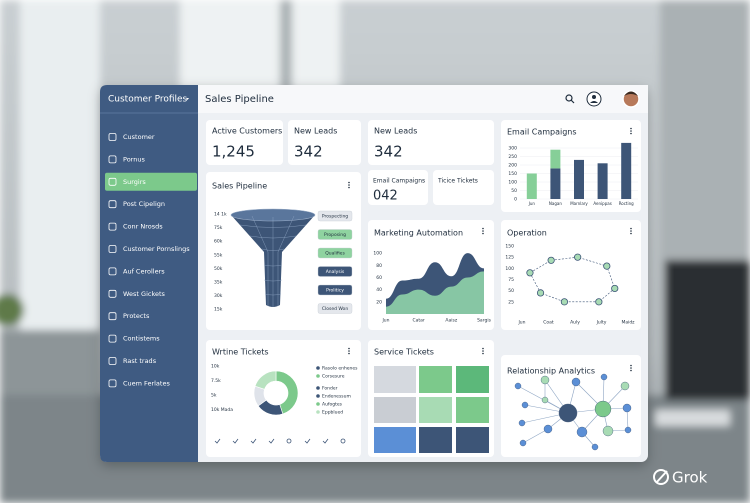  What do you see at coordinates (140, 361) in the screenshot?
I see `nav-item: Rast trads` at bounding box center [140, 361].